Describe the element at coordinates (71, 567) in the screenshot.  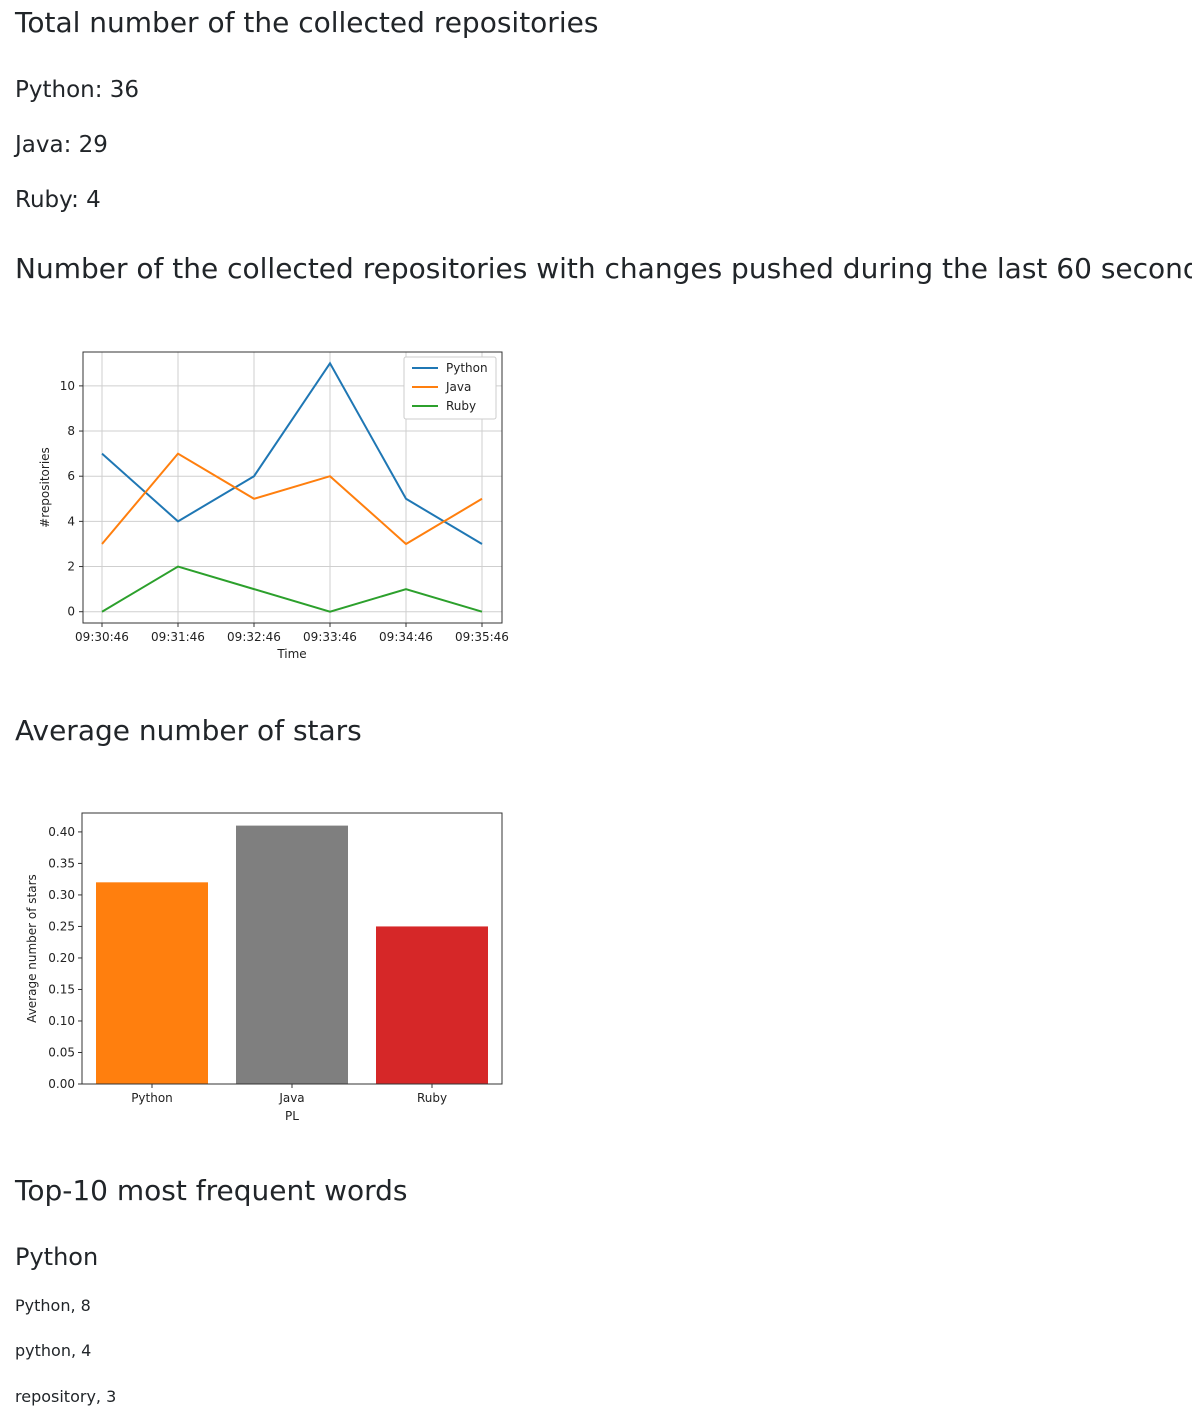
I see `y-tick-label: 2` at that location.